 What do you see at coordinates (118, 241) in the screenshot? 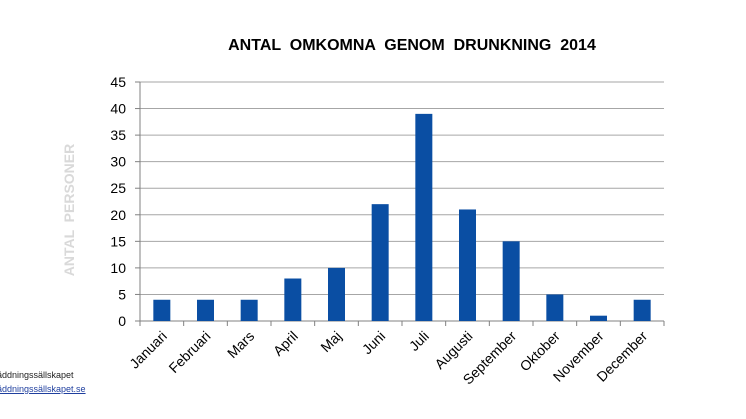
I see `y-tick-label: 15` at bounding box center [118, 241].